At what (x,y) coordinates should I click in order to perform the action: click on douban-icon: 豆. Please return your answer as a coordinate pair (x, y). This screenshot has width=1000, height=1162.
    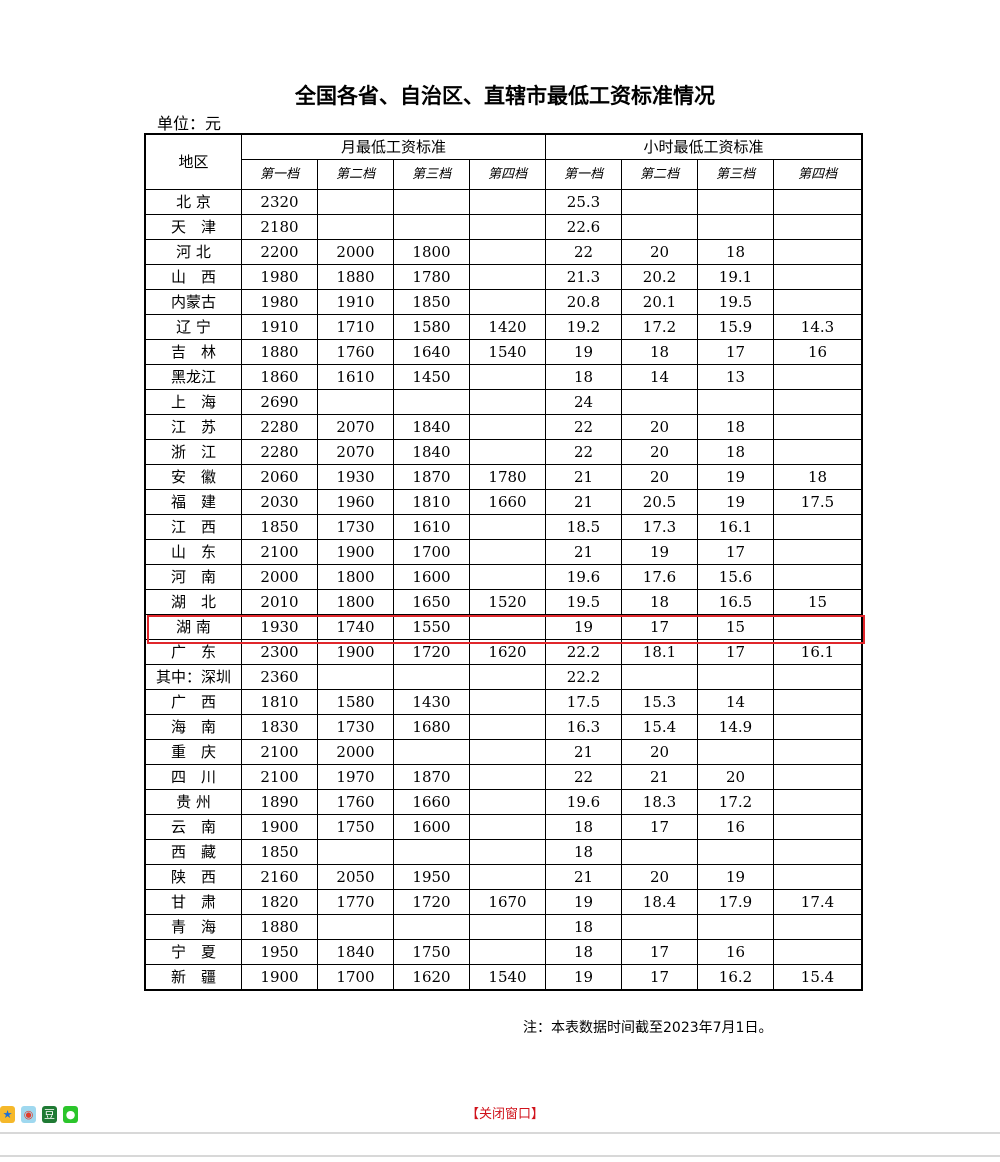
    Looking at the image, I should click on (49, 1114).